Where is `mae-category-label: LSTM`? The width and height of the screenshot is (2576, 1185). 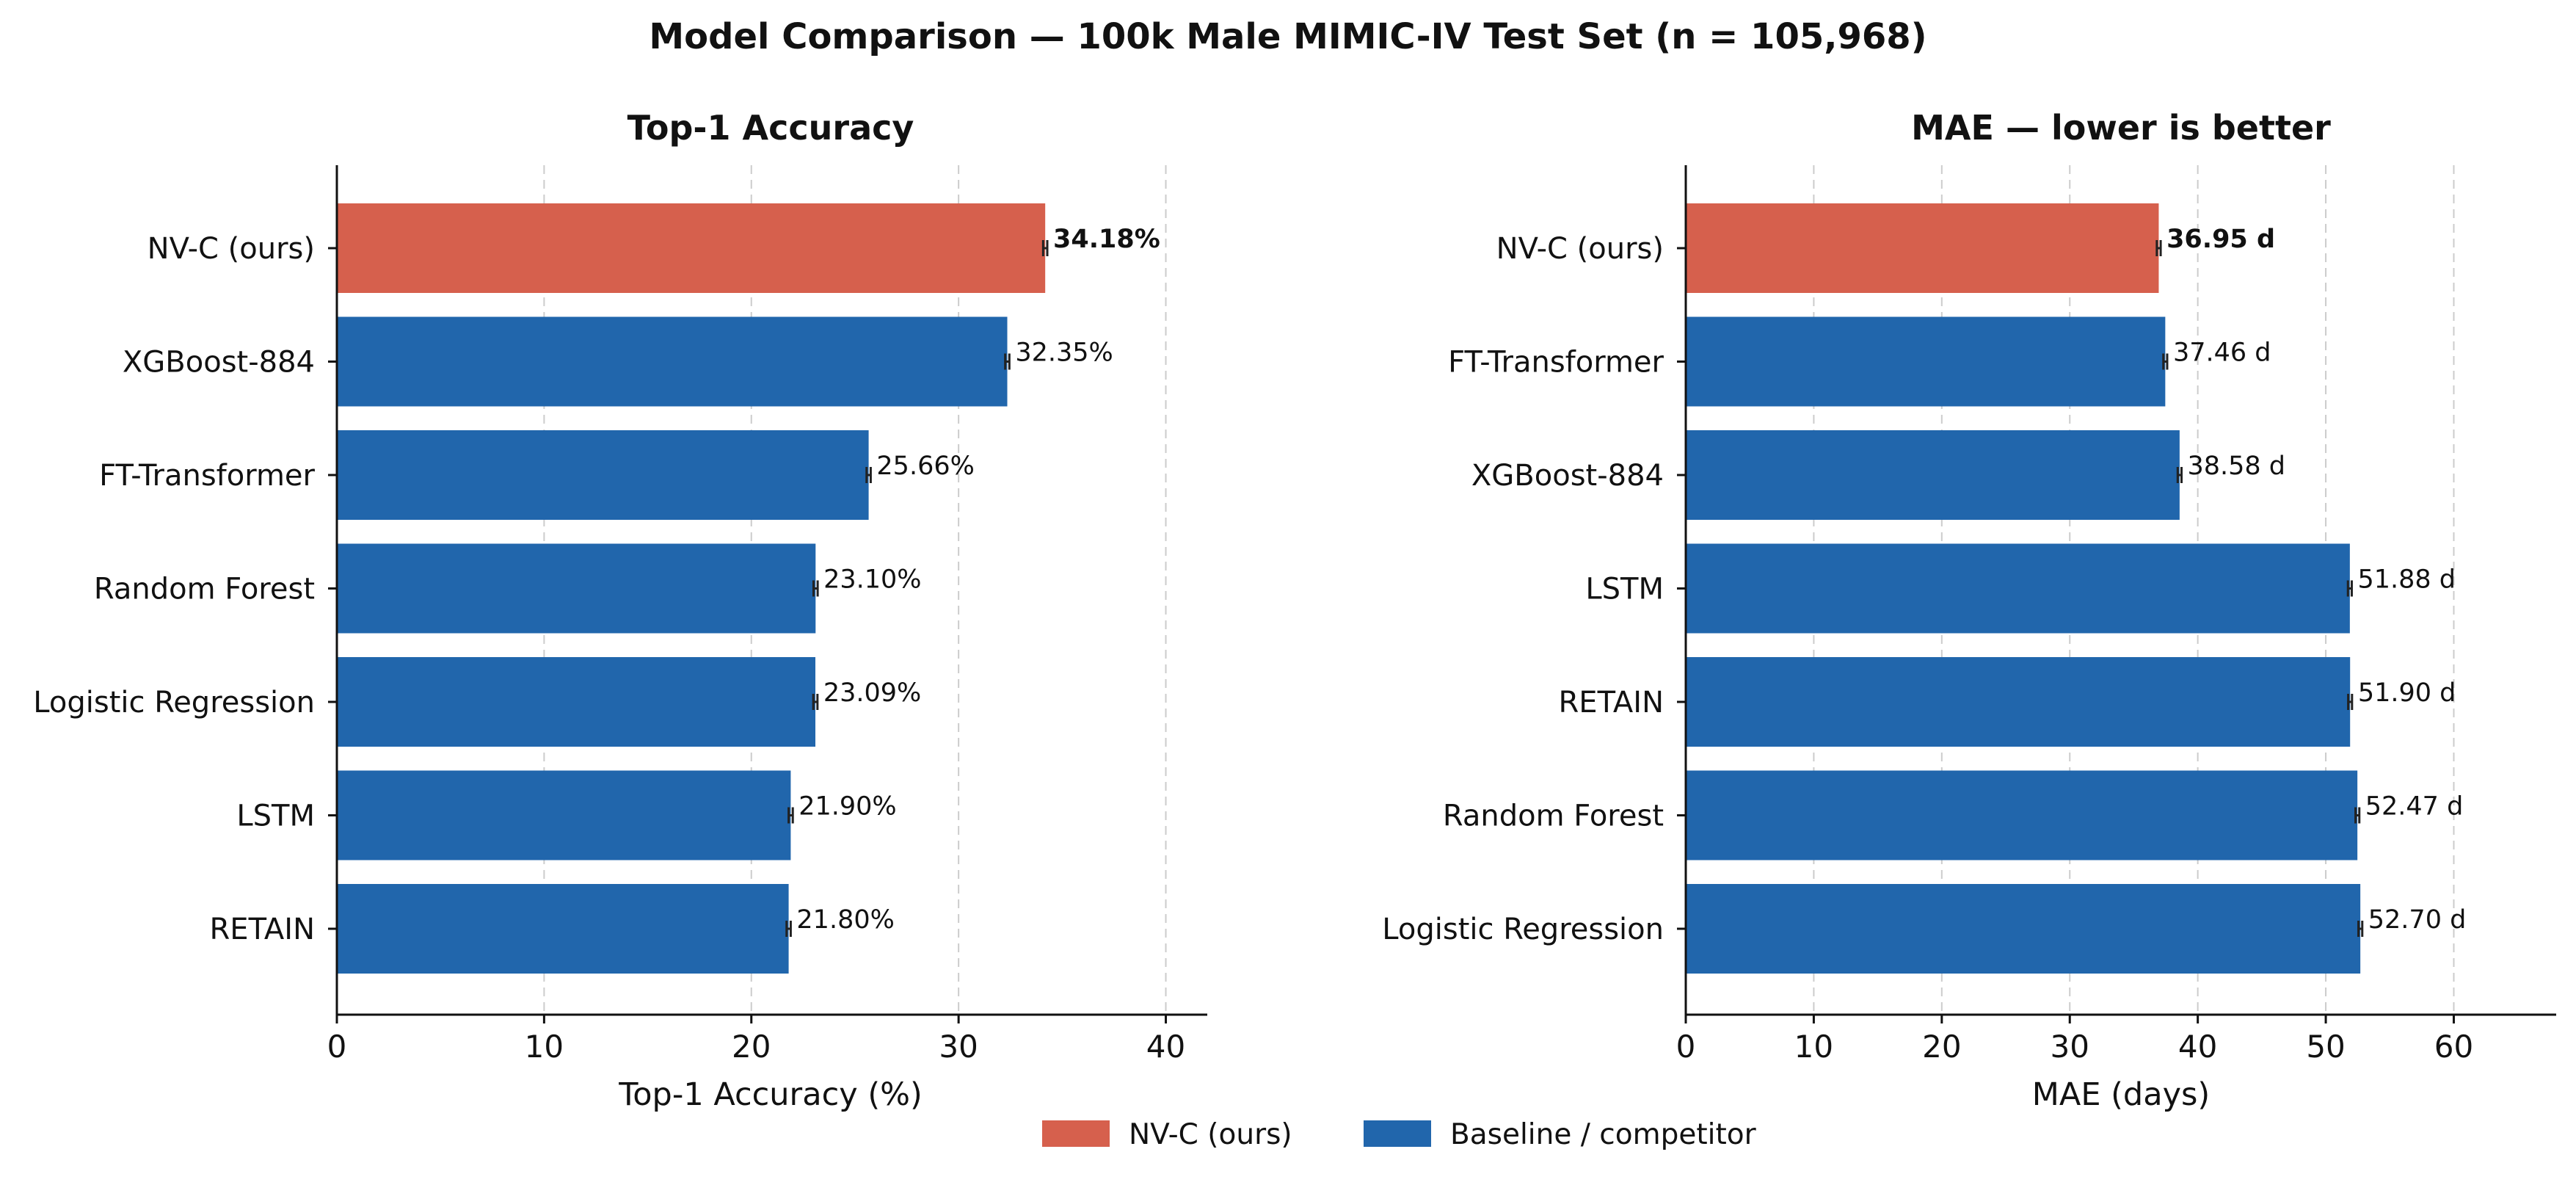
mae-category-label: LSTM is located at coordinates (1624, 589).